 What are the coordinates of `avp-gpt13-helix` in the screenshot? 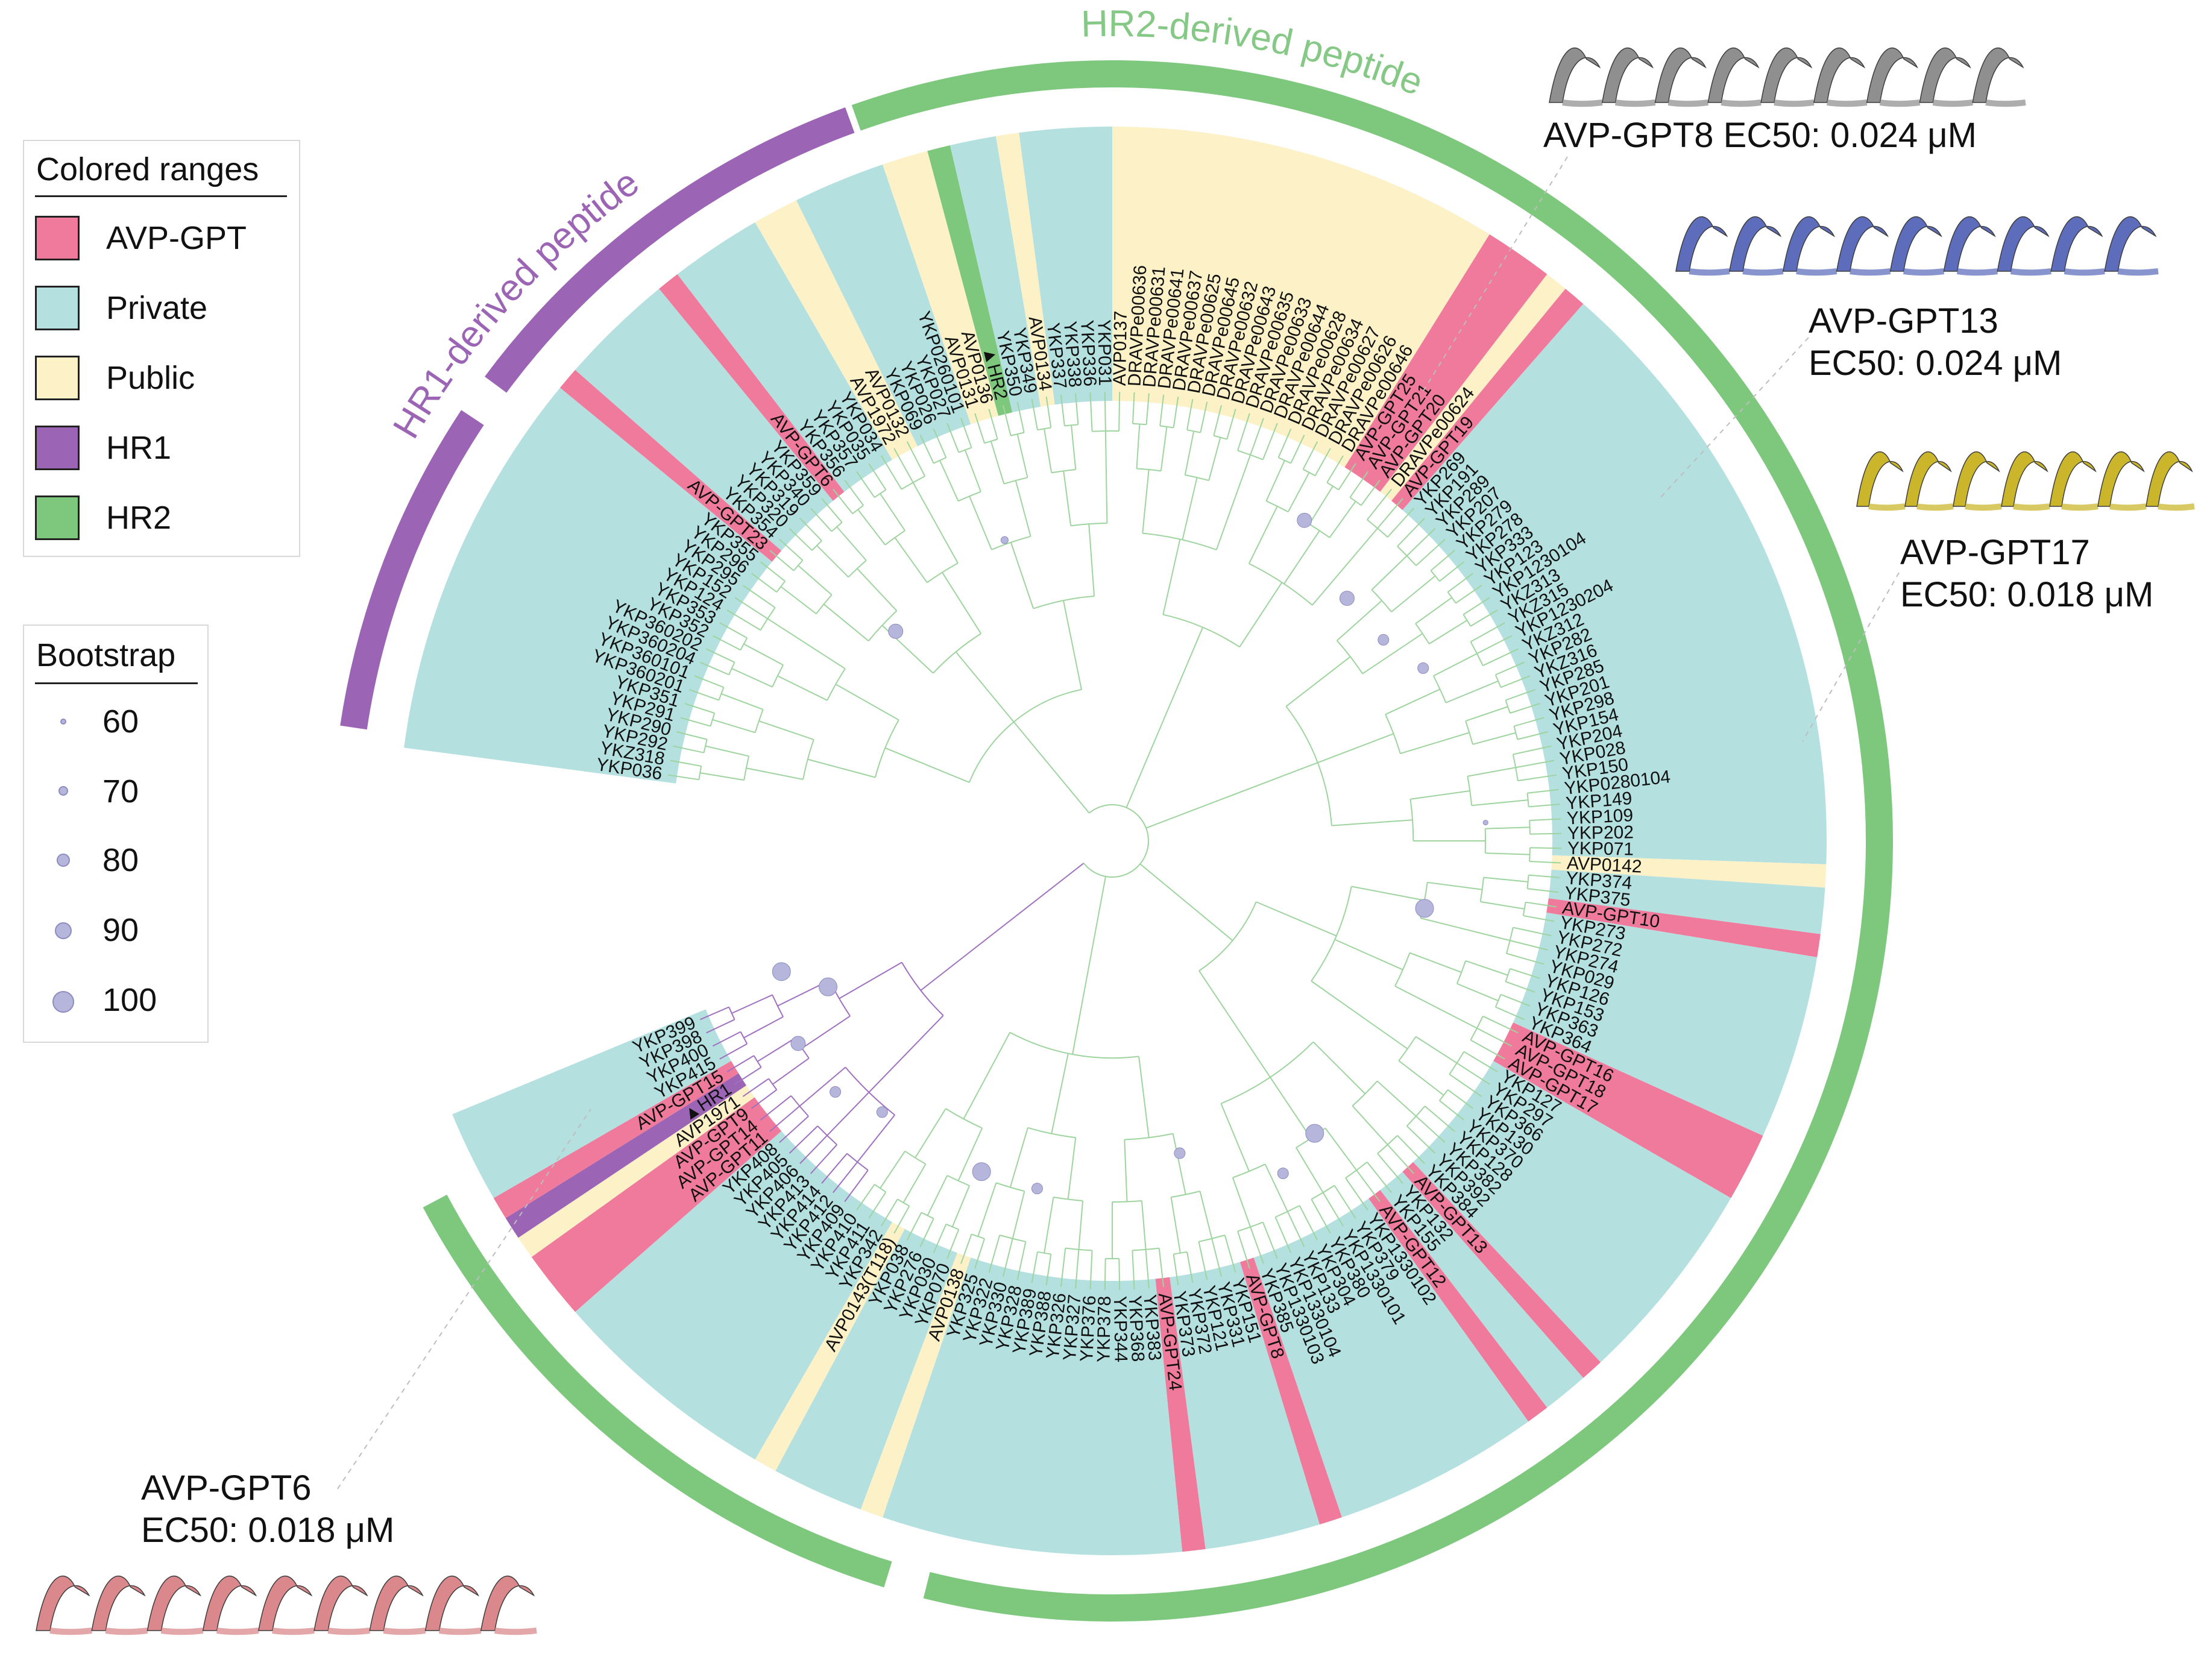 It's located at (1917, 245).